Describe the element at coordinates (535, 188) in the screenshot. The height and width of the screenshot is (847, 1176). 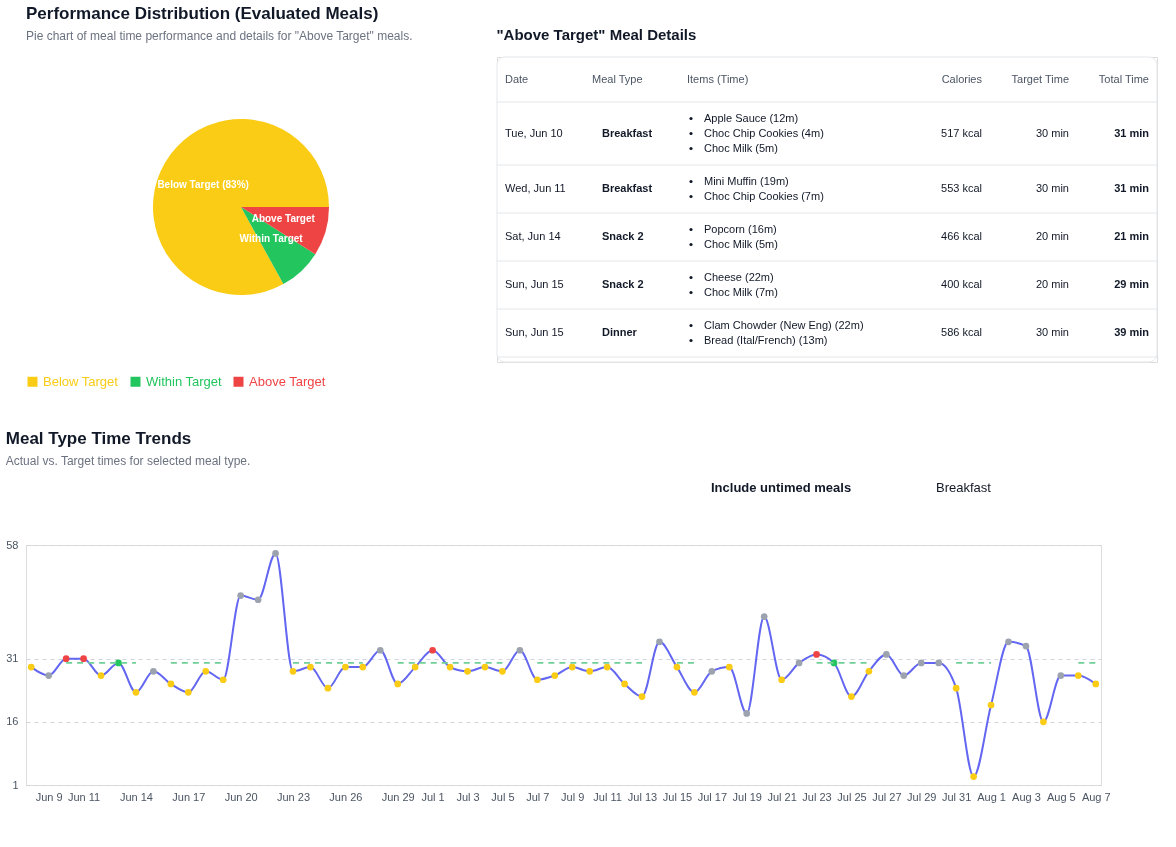
I see `text: Wed, Jun 11` at that location.